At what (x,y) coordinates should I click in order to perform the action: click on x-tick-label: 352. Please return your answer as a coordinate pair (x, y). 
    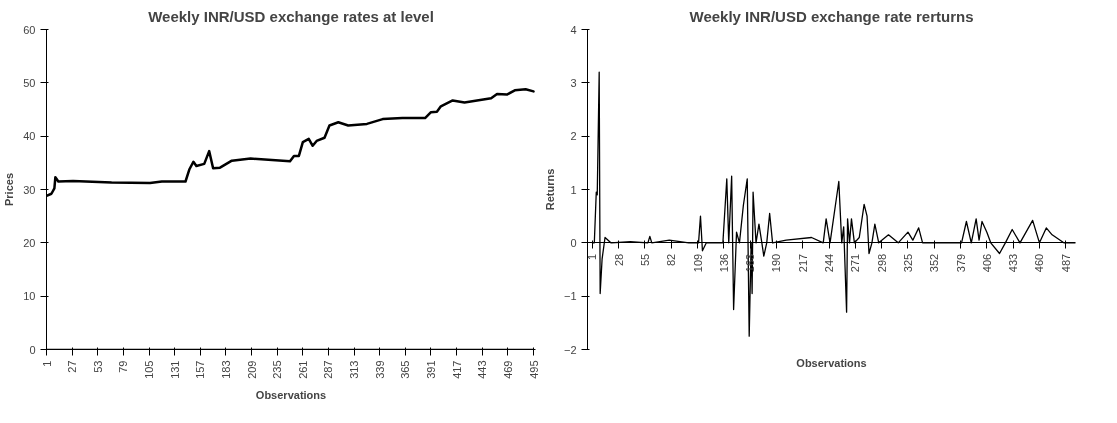
    Looking at the image, I should click on (934, 263).